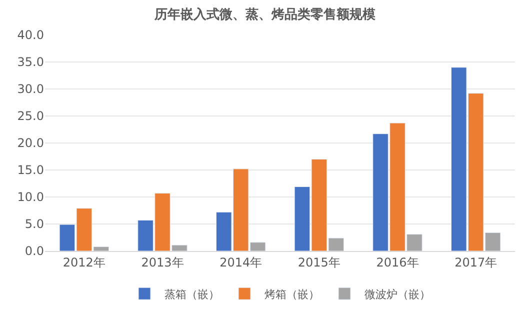 Image resolution: width=530 pixels, height=320 pixels. What do you see at coordinates (397, 294) in the screenshot?
I see `legend-label: 微波炉（嵌）` at bounding box center [397, 294].